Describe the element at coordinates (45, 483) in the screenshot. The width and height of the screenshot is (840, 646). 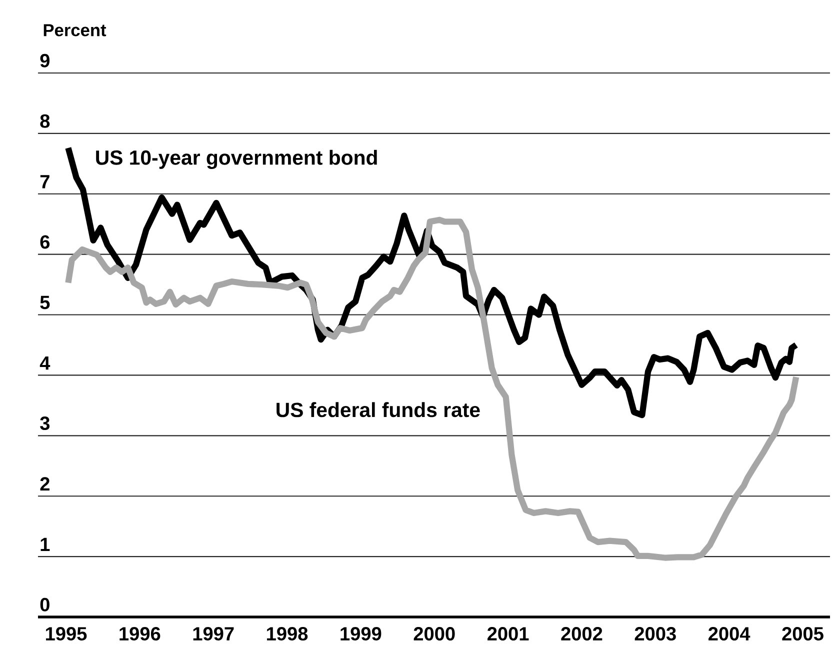
I see `y-tick-label: 2` at that location.